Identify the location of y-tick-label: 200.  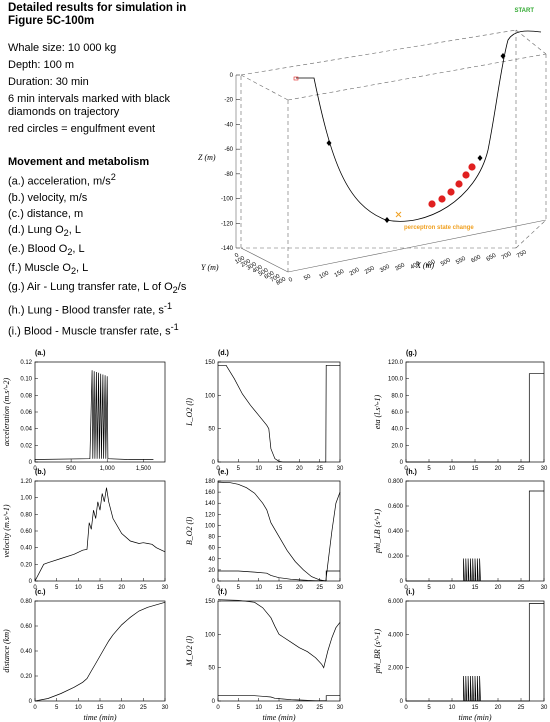
(246, 263).